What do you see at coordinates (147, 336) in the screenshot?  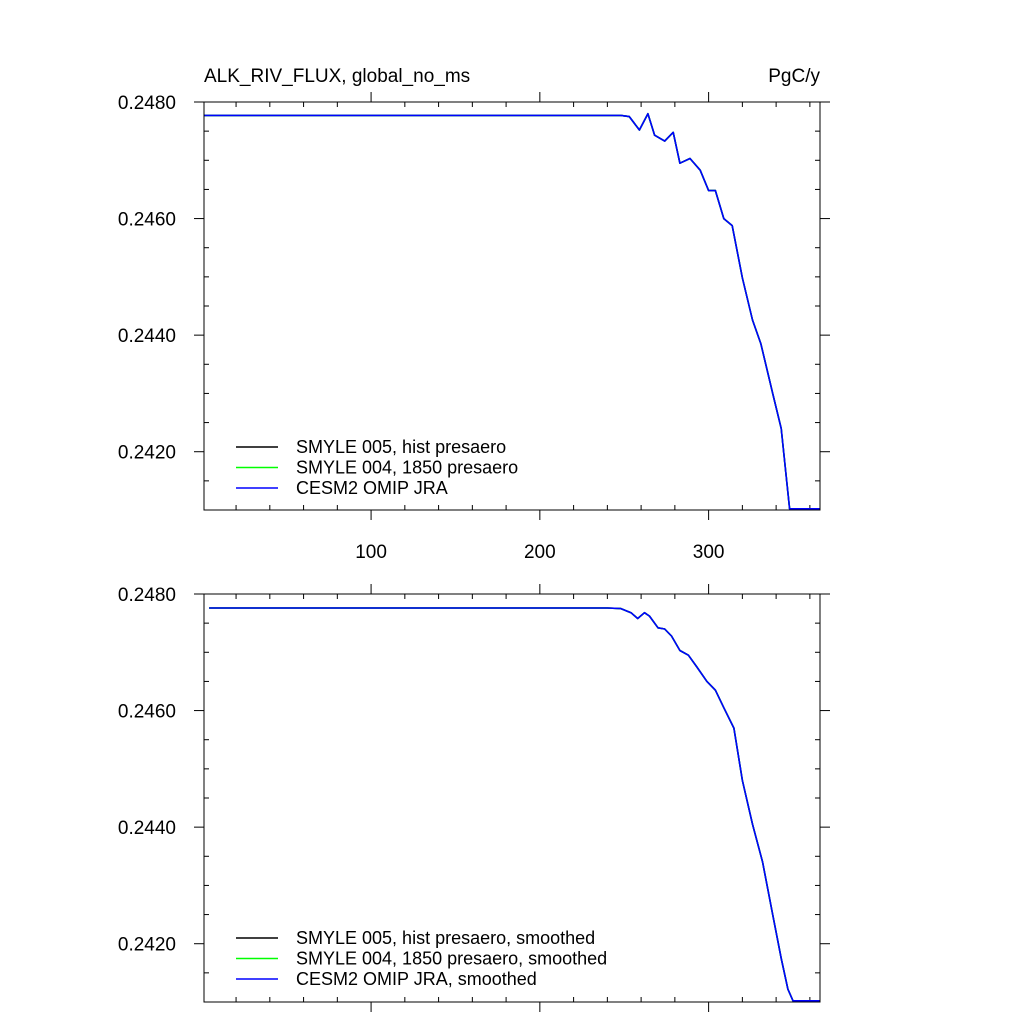 I see `top-panel-y-tick-label: 0.2440` at bounding box center [147, 336].